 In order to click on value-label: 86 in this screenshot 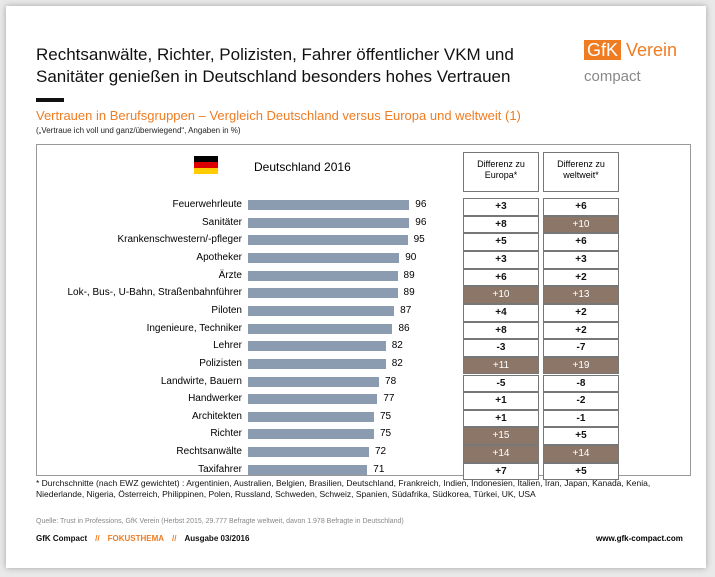, I will do `click(404, 328)`.